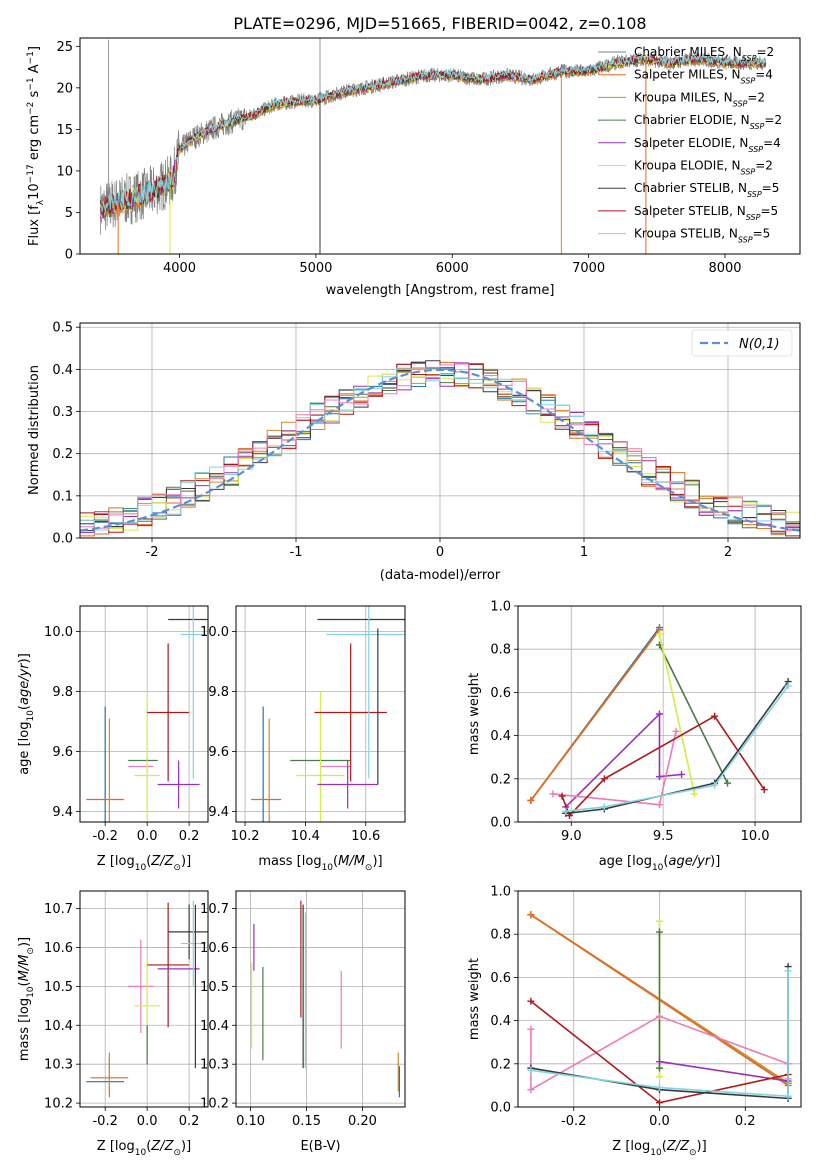 This screenshot has height=1170, width=819. What do you see at coordinates (218, 692) in the screenshot?
I see `y-tick-label: 9.8` at bounding box center [218, 692].